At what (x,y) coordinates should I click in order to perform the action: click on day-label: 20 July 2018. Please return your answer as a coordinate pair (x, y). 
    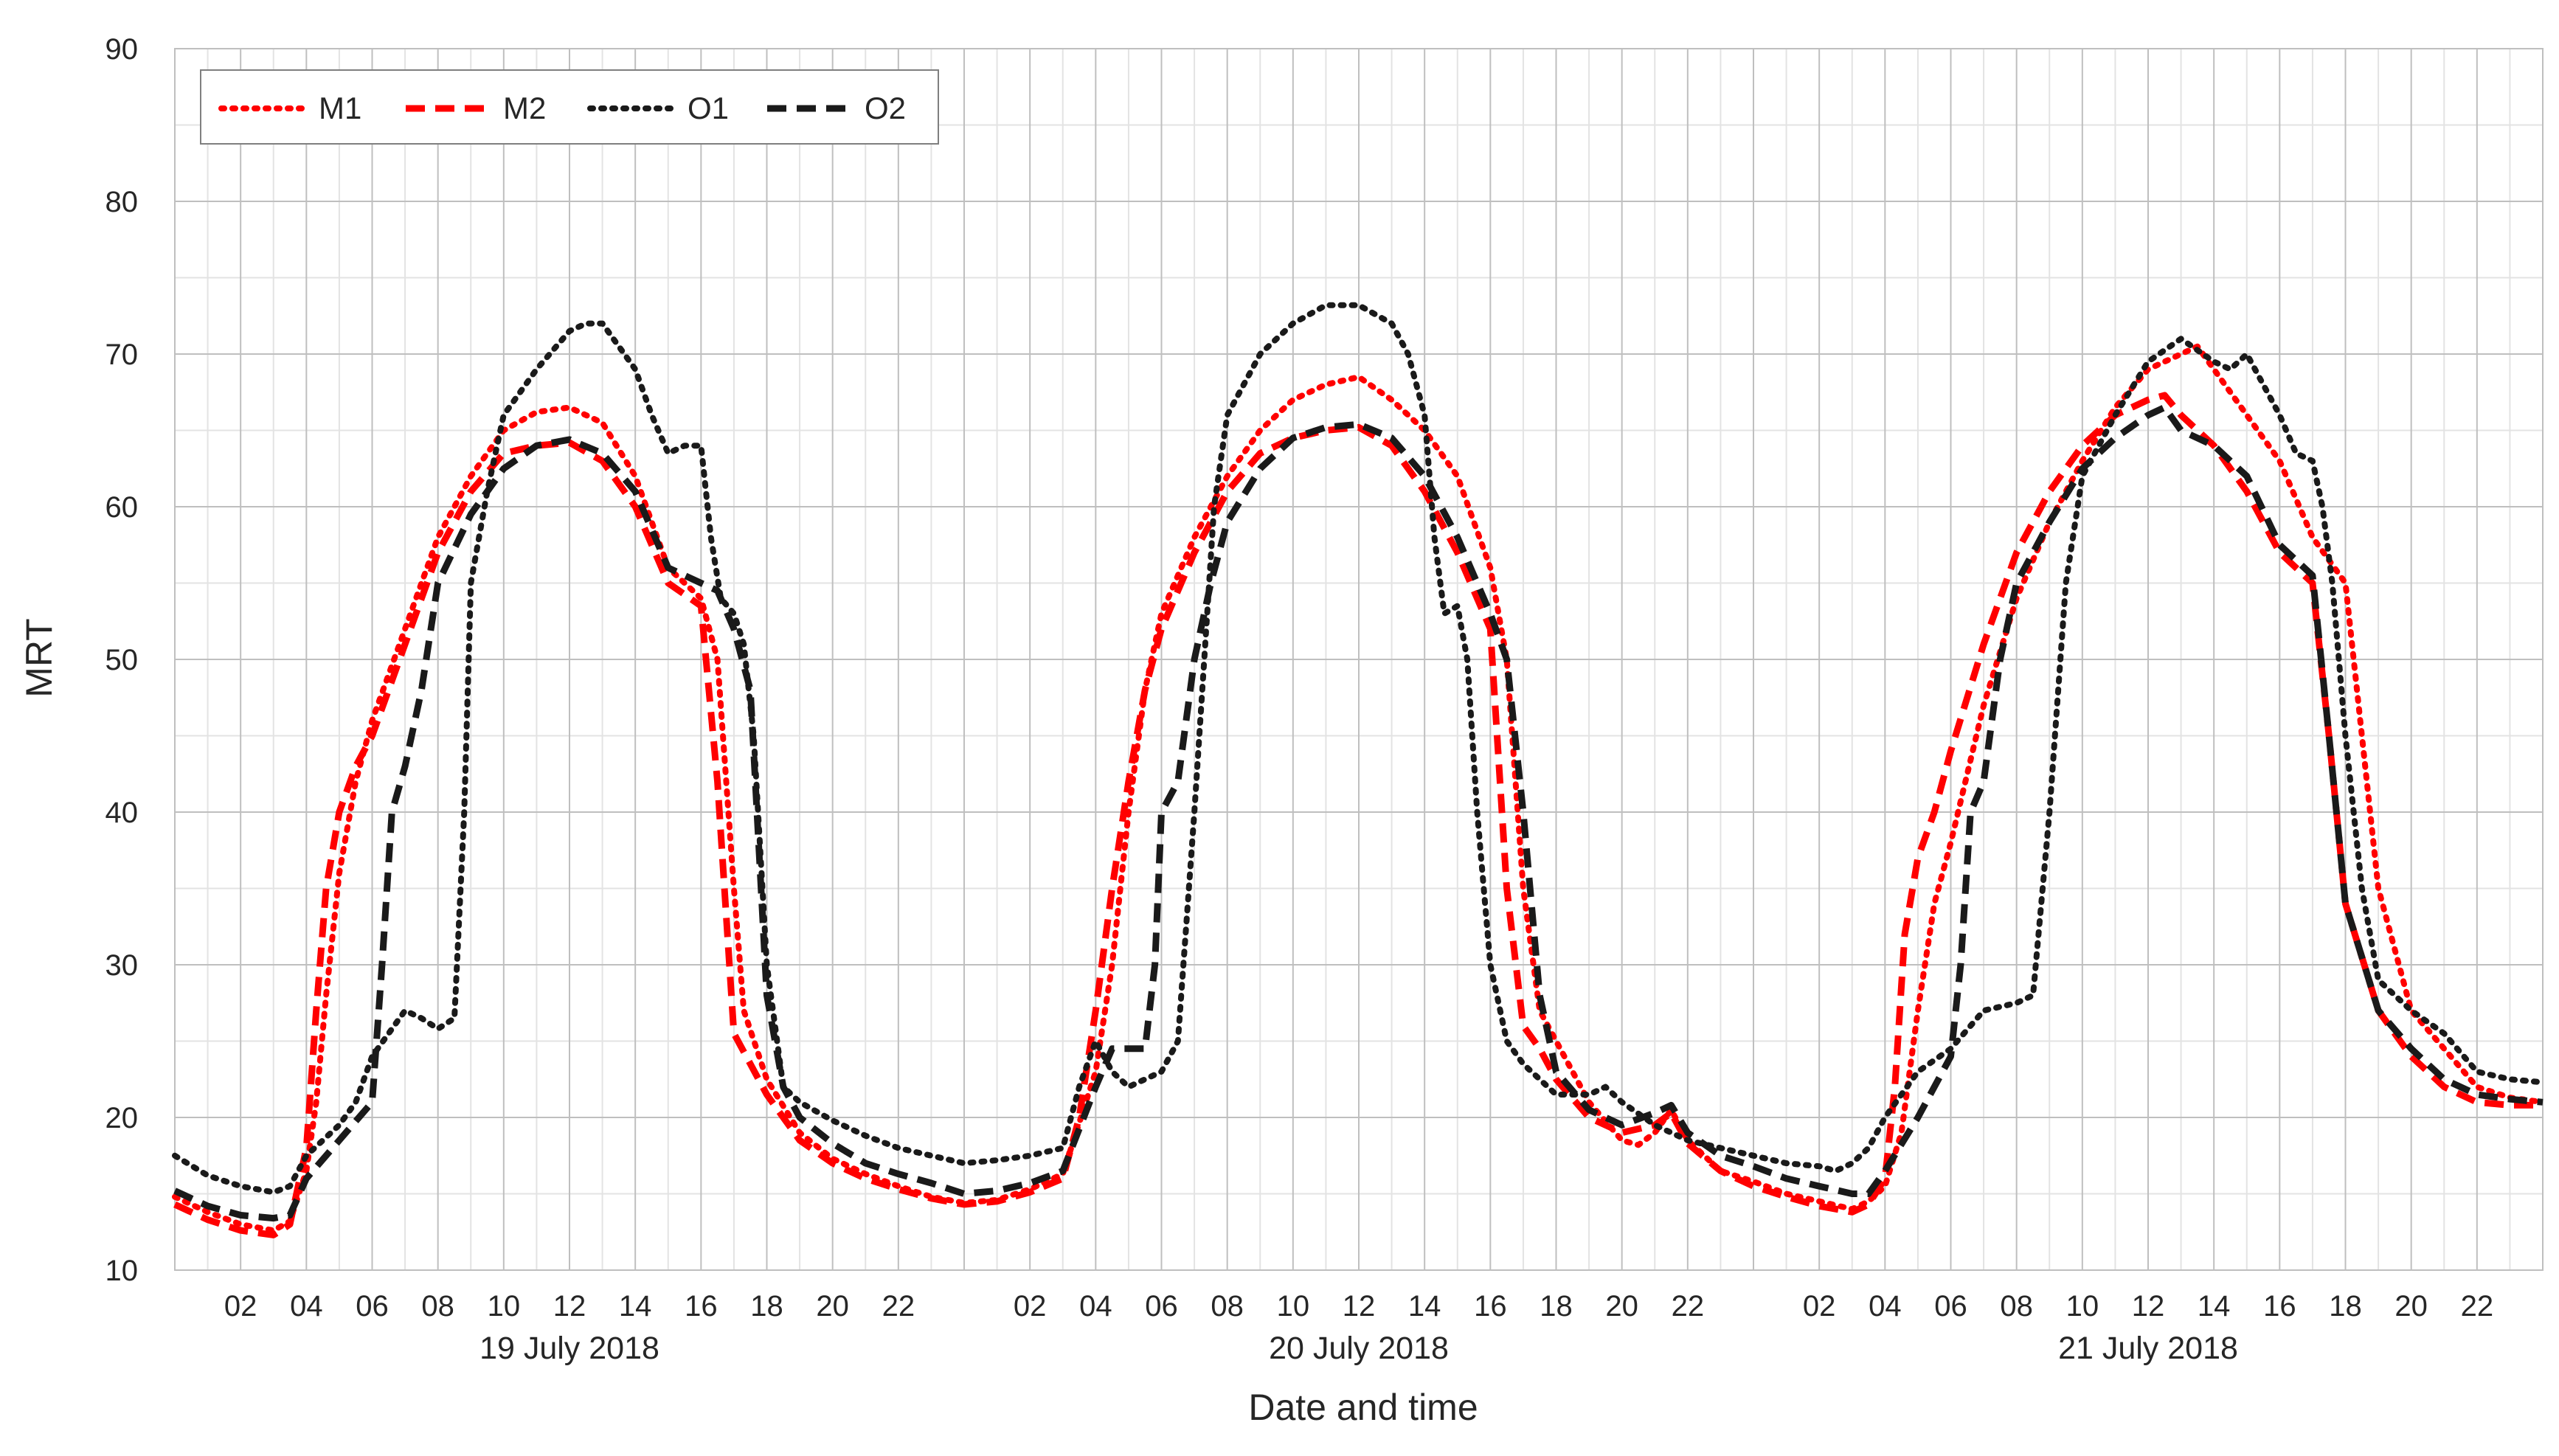
    Looking at the image, I should click on (1359, 1348).